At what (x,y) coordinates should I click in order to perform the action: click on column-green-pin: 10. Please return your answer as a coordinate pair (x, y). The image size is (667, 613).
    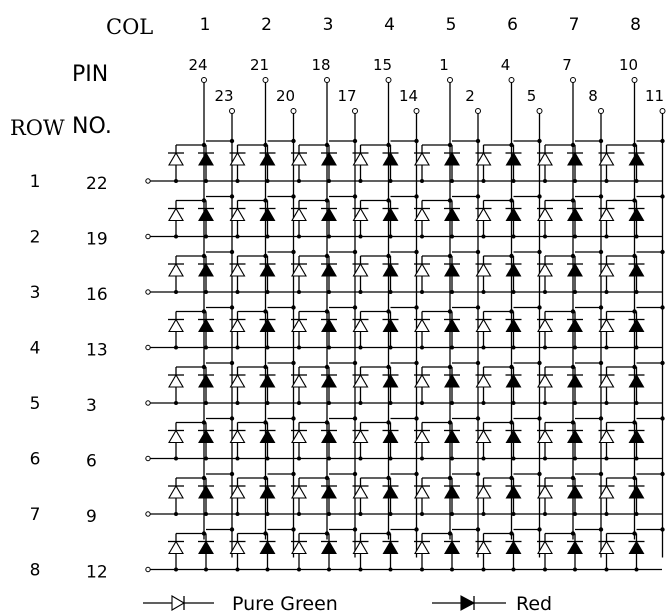
    Looking at the image, I should click on (628, 65).